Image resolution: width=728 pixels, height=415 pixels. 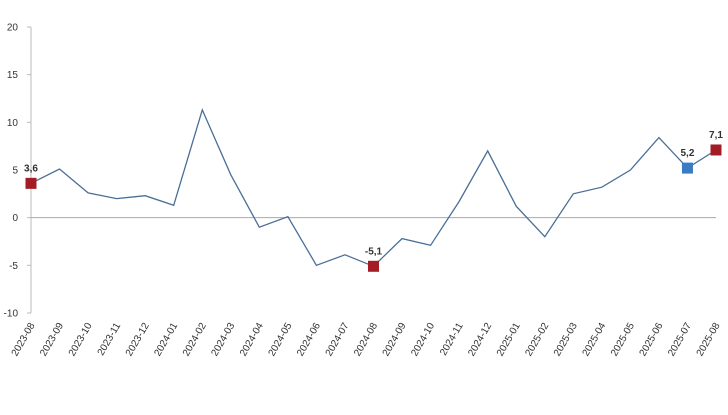 I want to click on x-tick-label: 2025-05, so click(x=623, y=340).